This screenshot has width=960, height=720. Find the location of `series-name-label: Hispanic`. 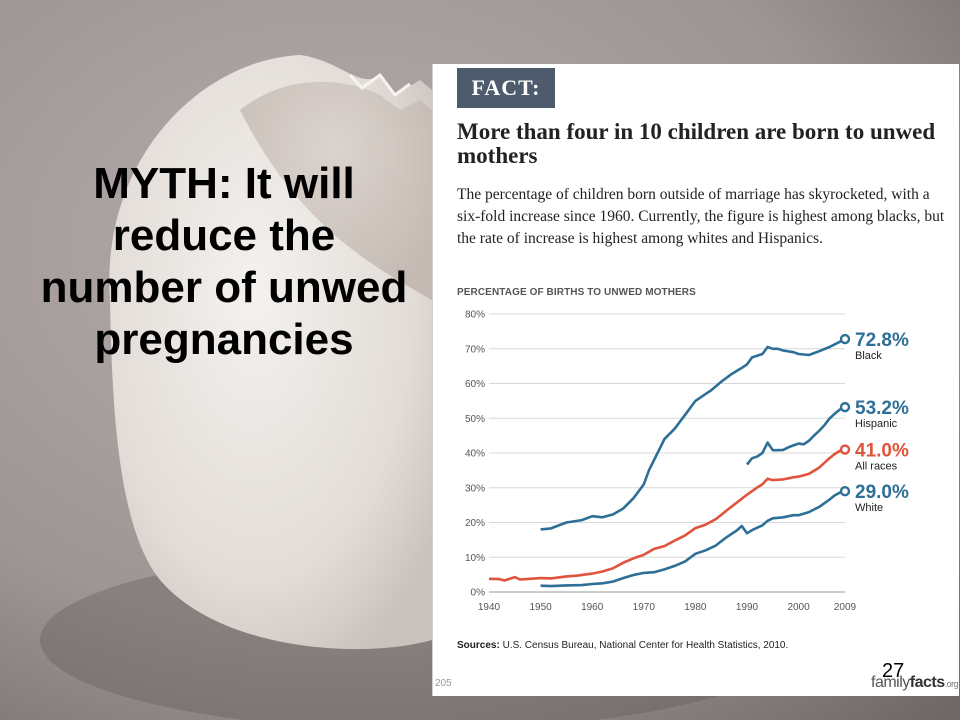

series-name-label: Hispanic is located at coordinates (876, 424).